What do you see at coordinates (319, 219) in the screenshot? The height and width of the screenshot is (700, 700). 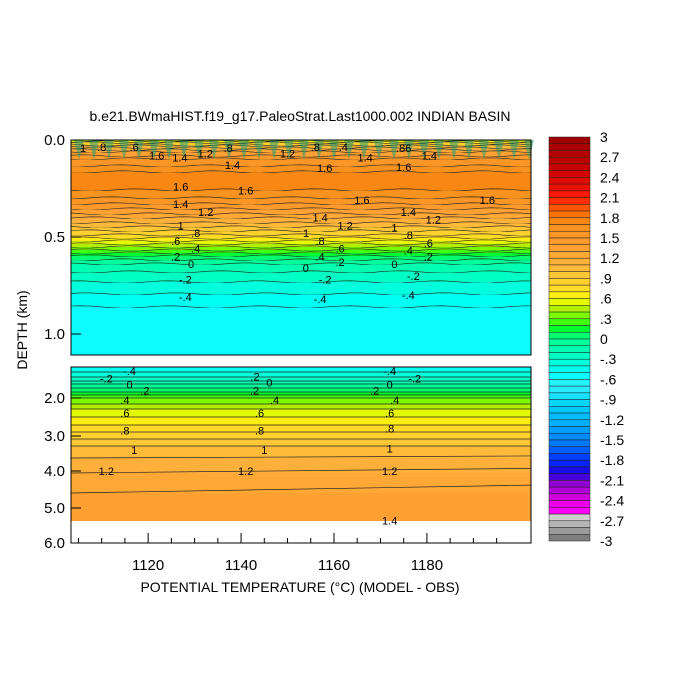 I see `contour-label: 1.4` at bounding box center [319, 219].